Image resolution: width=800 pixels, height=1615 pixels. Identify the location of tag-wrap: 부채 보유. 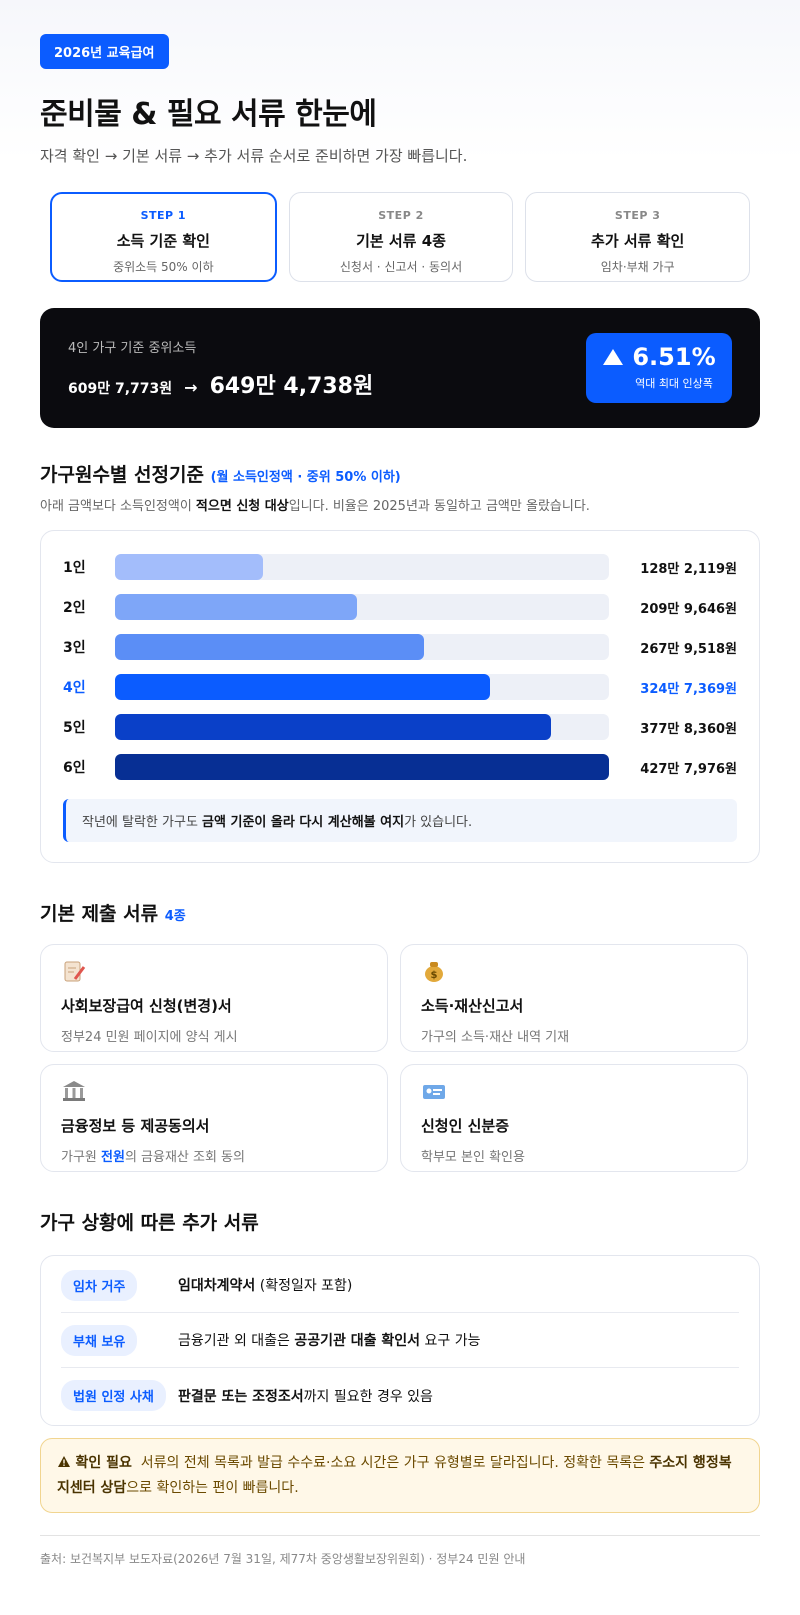
(119, 1340).